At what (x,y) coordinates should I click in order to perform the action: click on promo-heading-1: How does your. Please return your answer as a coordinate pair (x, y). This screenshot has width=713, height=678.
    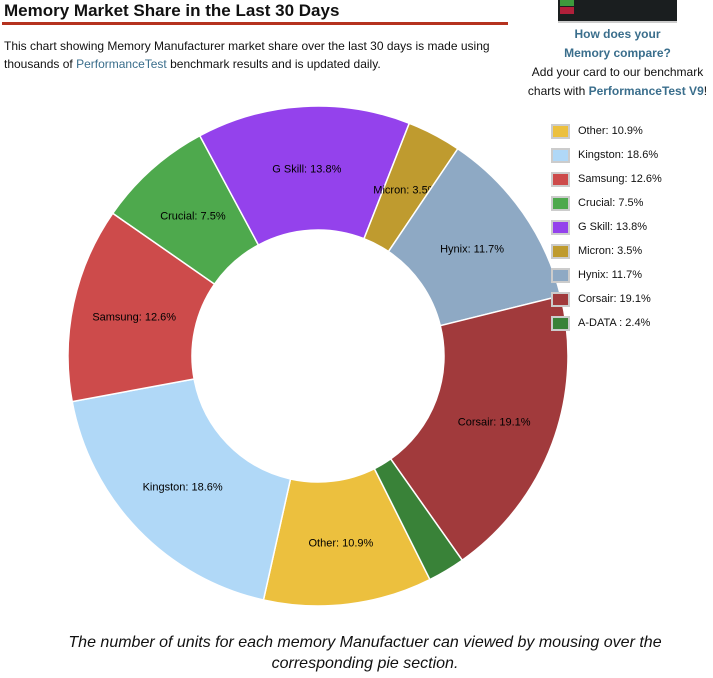
    Looking at the image, I should click on (617, 34).